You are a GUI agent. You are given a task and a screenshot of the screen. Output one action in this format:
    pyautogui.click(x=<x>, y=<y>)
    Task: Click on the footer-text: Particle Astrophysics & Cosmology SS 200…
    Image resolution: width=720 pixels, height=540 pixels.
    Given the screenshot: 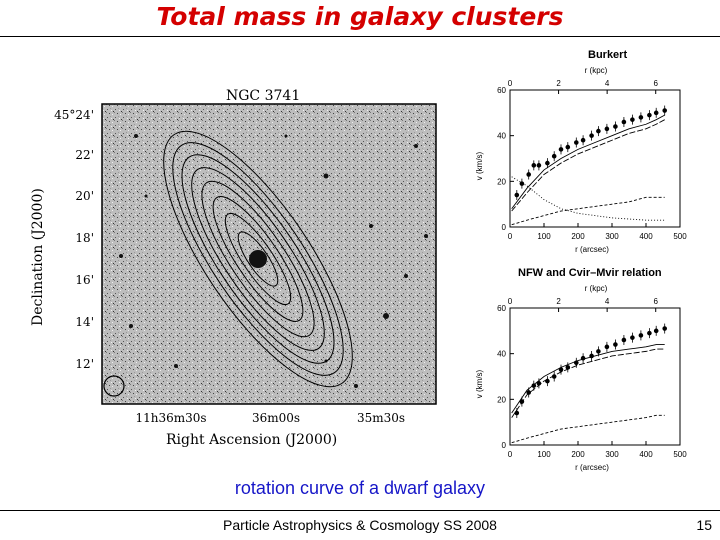 What is the action you would take?
    pyautogui.click(x=360, y=525)
    